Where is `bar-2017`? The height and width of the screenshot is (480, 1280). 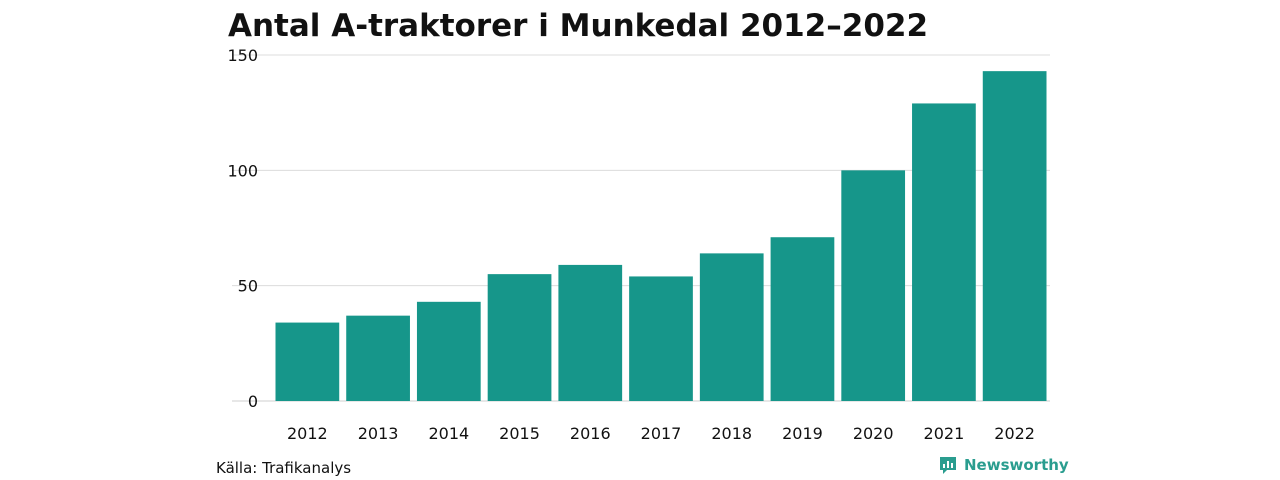 bar-2017 is located at coordinates (661, 338).